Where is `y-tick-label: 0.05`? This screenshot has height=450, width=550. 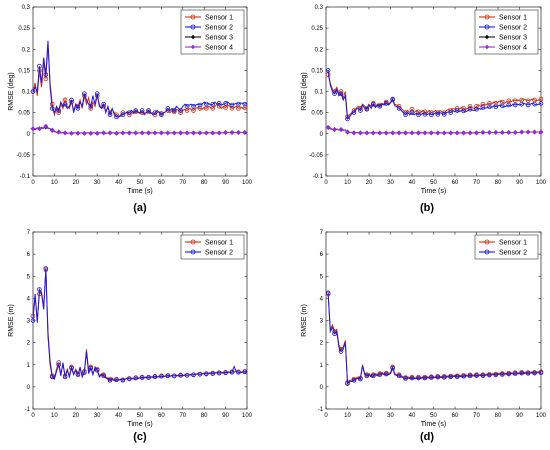
y-tick-label: 0.05 is located at coordinates (317, 114).